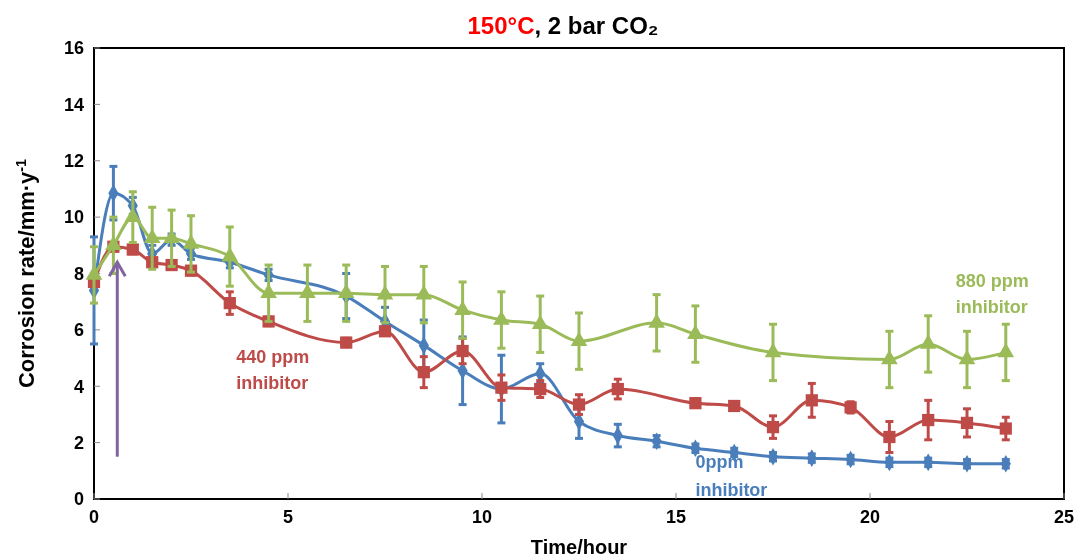 This screenshot has height=558, width=1086. What do you see at coordinates (73, 48) in the screenshot?
I see `y-tick-label: 16` at bounding box center [73, 48].